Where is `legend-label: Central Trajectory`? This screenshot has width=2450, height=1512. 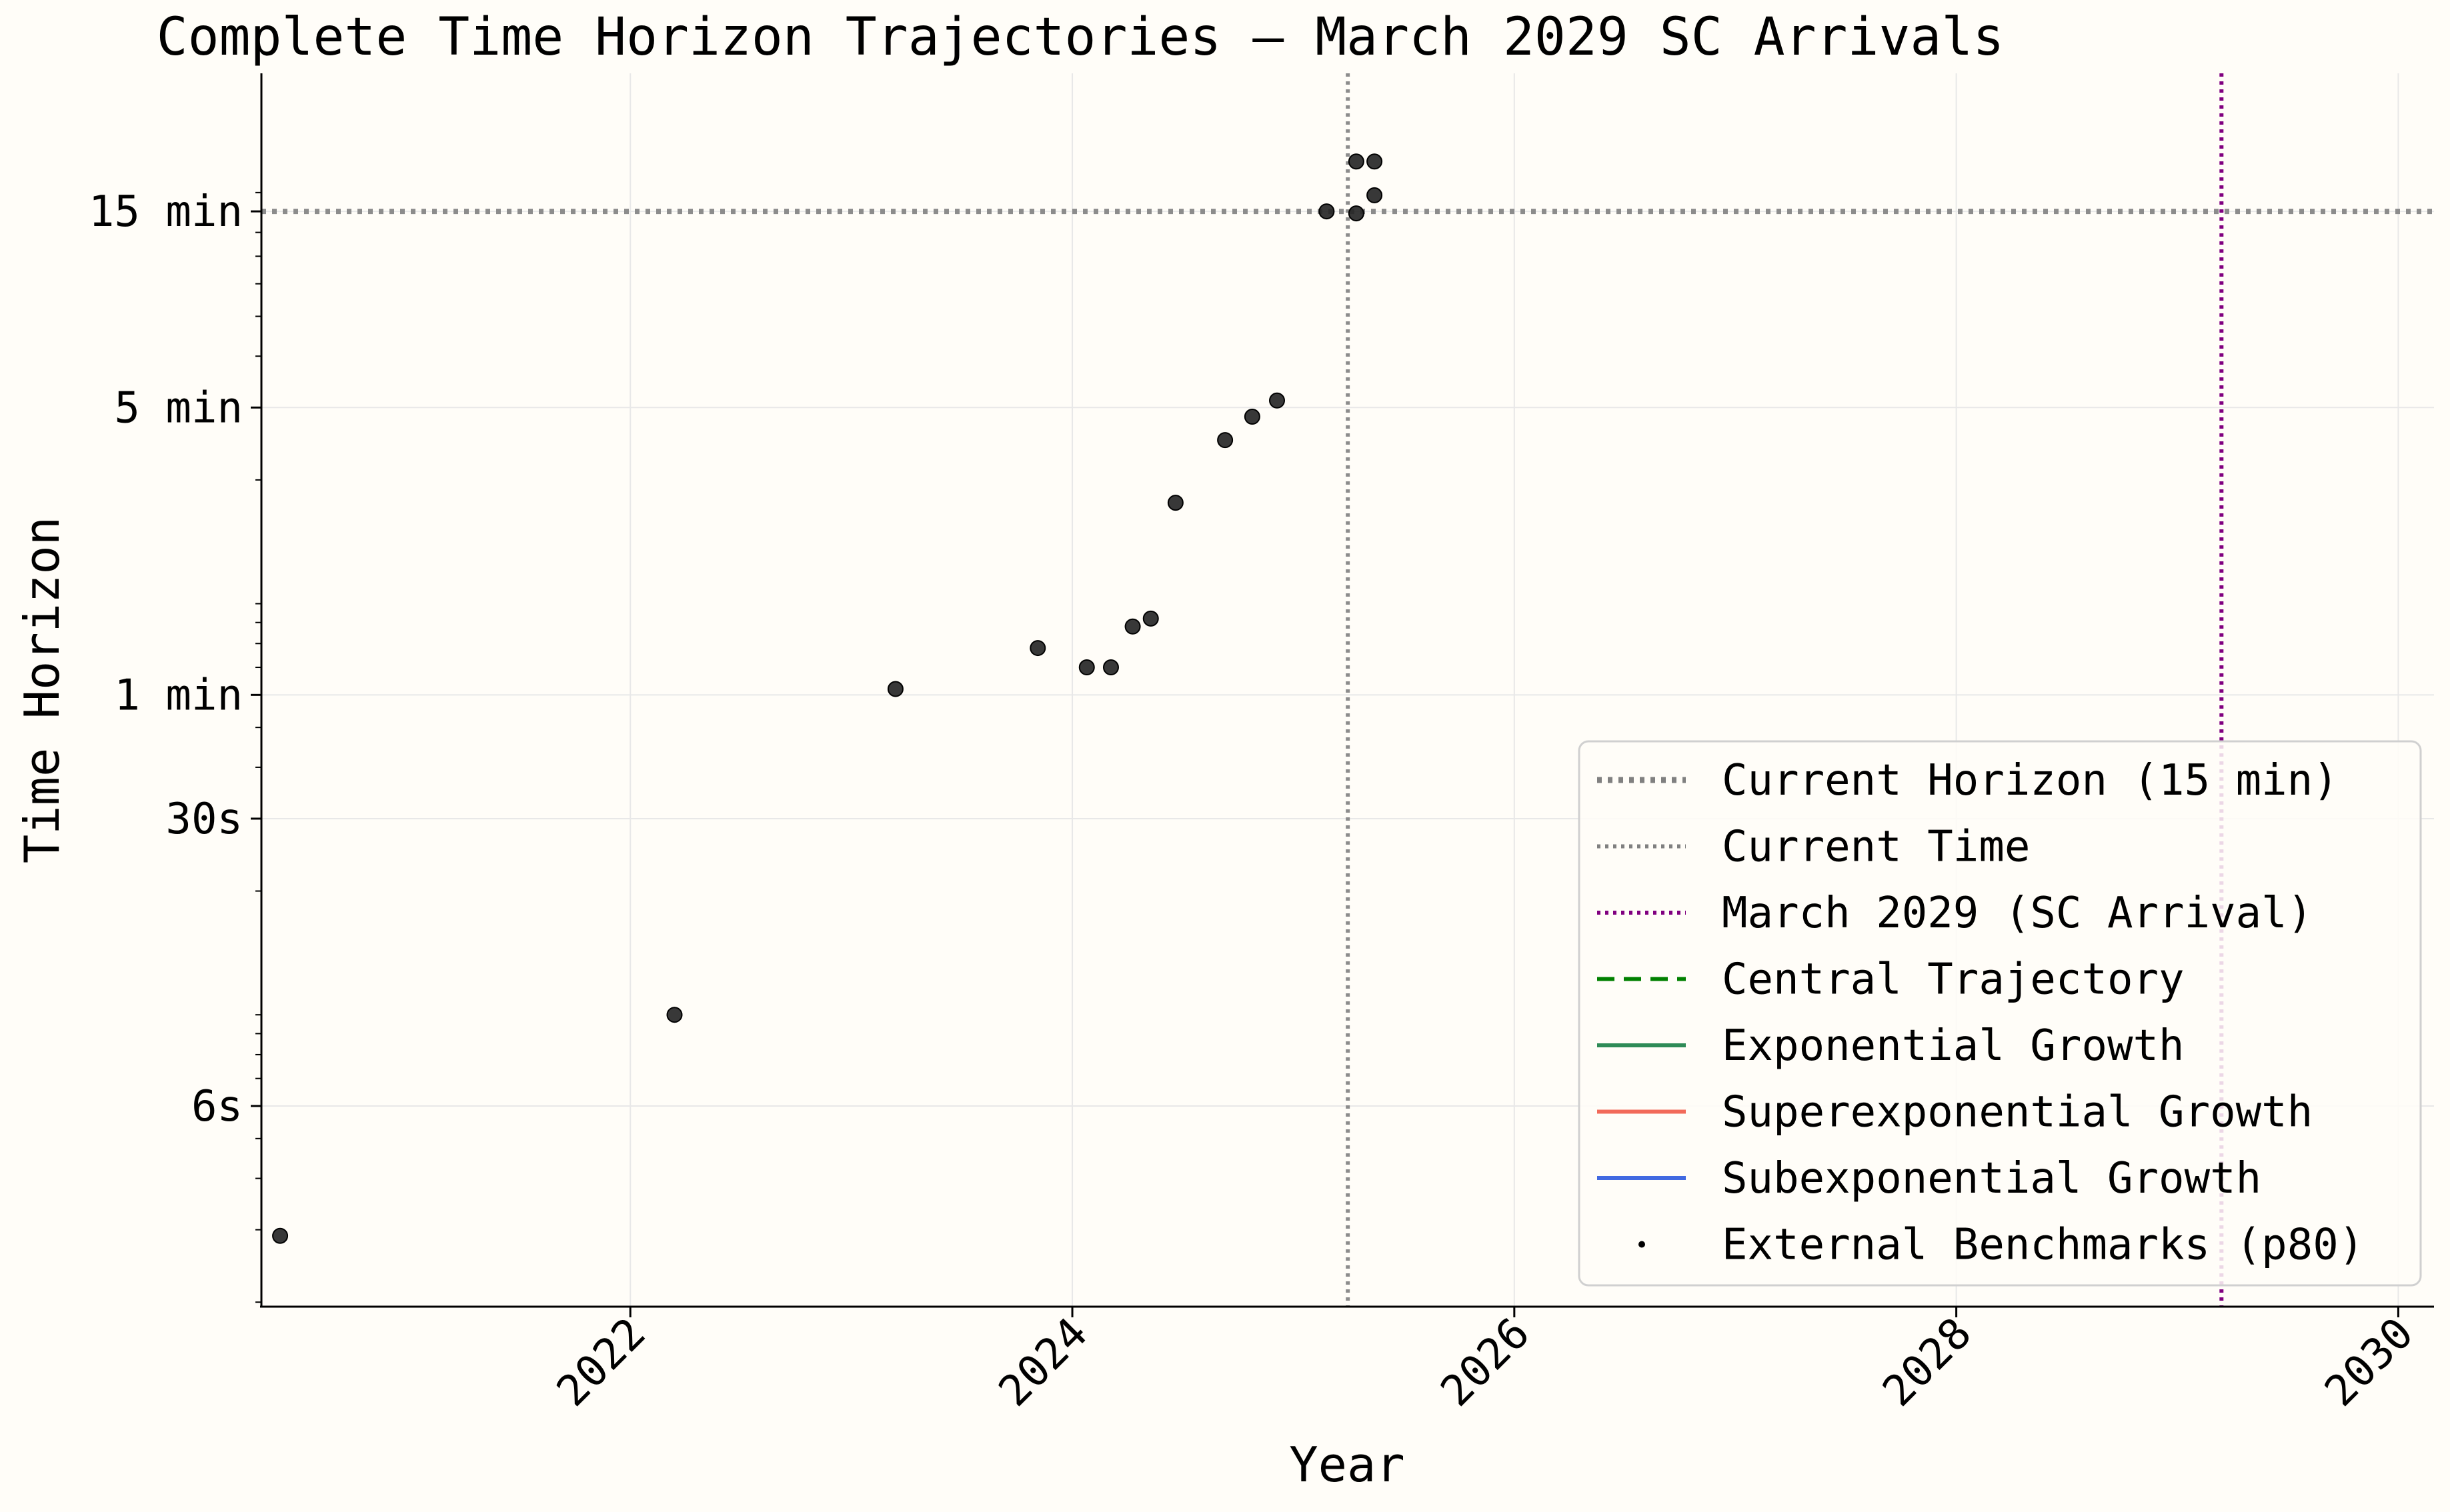
legend-label: Central Trajectory is located at coordinates (1953, 980).